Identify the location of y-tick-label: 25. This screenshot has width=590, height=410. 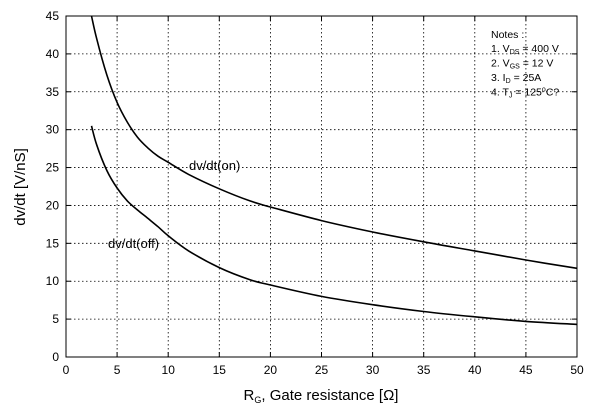
(53, 168).